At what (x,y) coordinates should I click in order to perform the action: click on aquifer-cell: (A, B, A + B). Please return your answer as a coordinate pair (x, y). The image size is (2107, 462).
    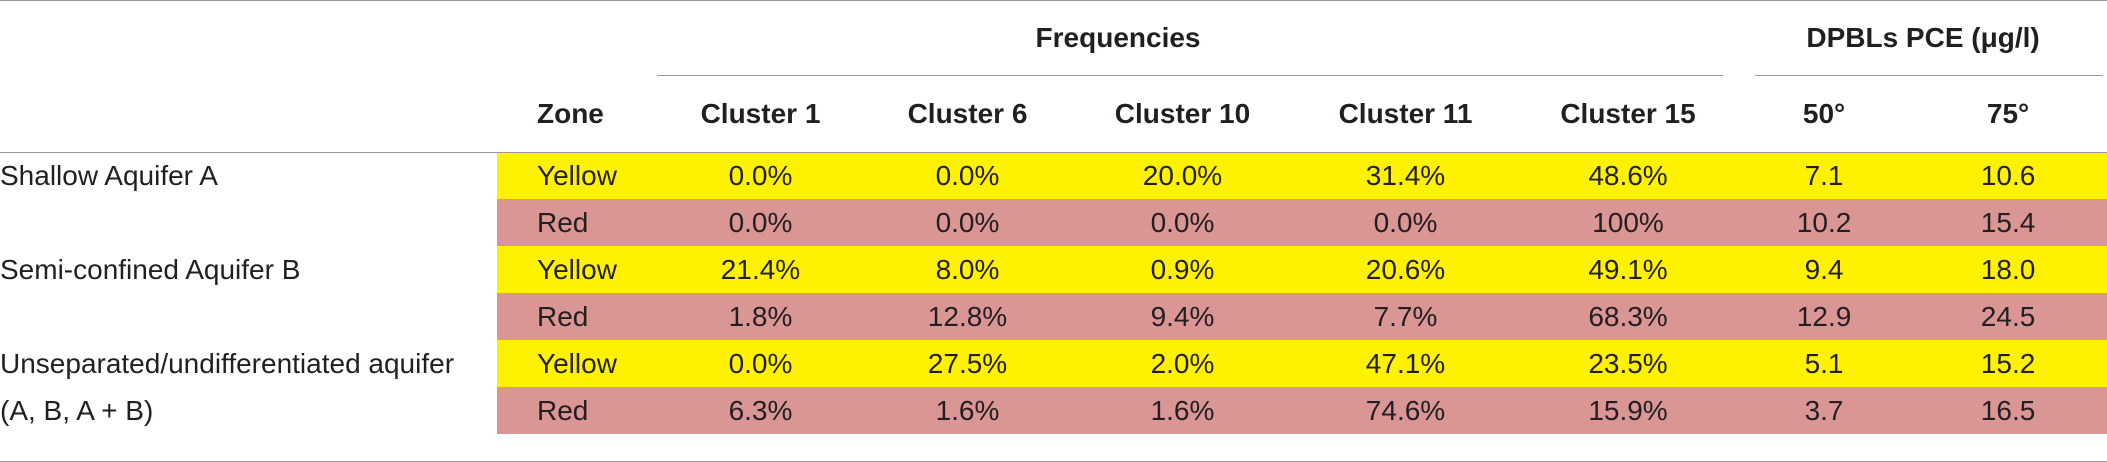
    Looking at the image, I should click on (248, 410).